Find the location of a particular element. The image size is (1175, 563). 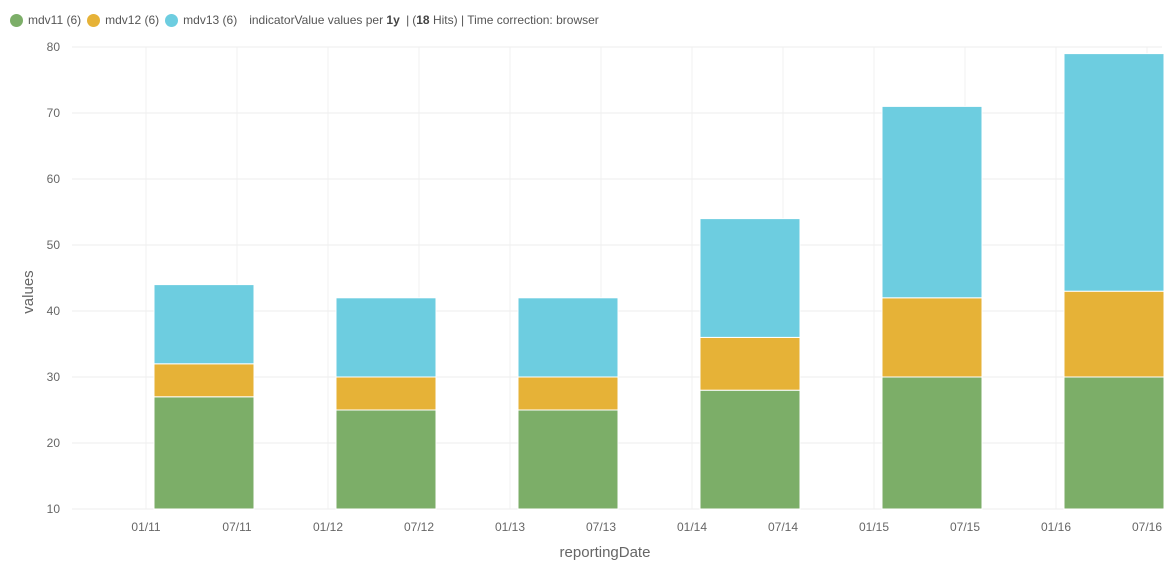

y-tick-label: 20 is located at coordinates (54, 443).